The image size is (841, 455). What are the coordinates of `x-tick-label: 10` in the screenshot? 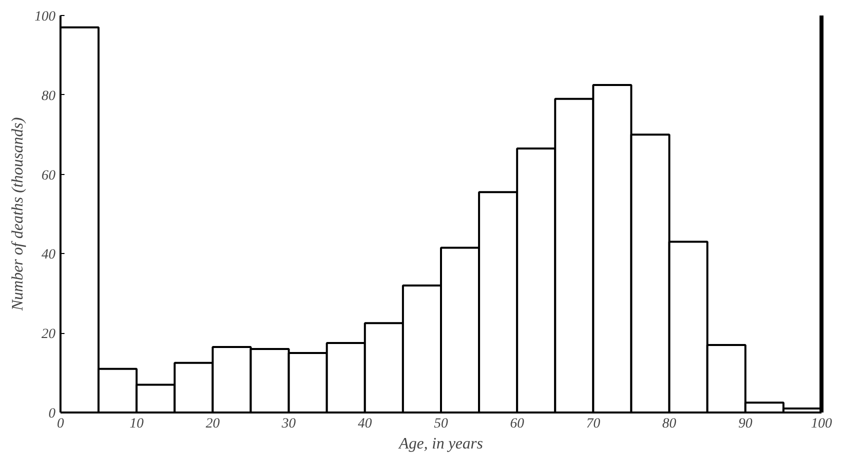 It's located at (137, 424).